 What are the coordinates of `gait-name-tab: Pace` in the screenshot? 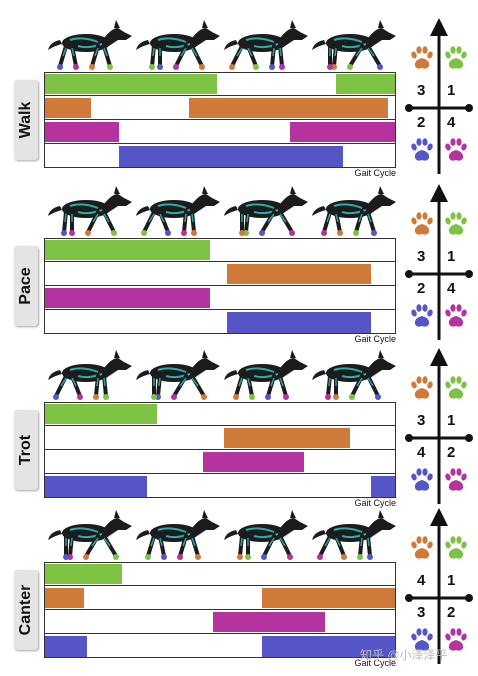 It's located at (26, 286).